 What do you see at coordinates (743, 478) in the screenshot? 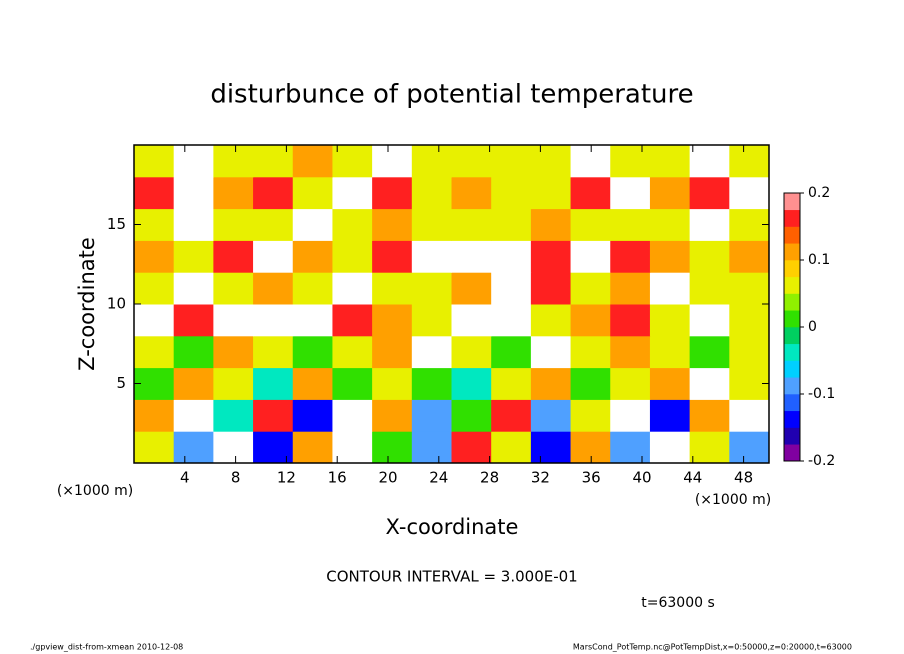
I see `x-tick-label: 48` at bounding box center [743, 478].